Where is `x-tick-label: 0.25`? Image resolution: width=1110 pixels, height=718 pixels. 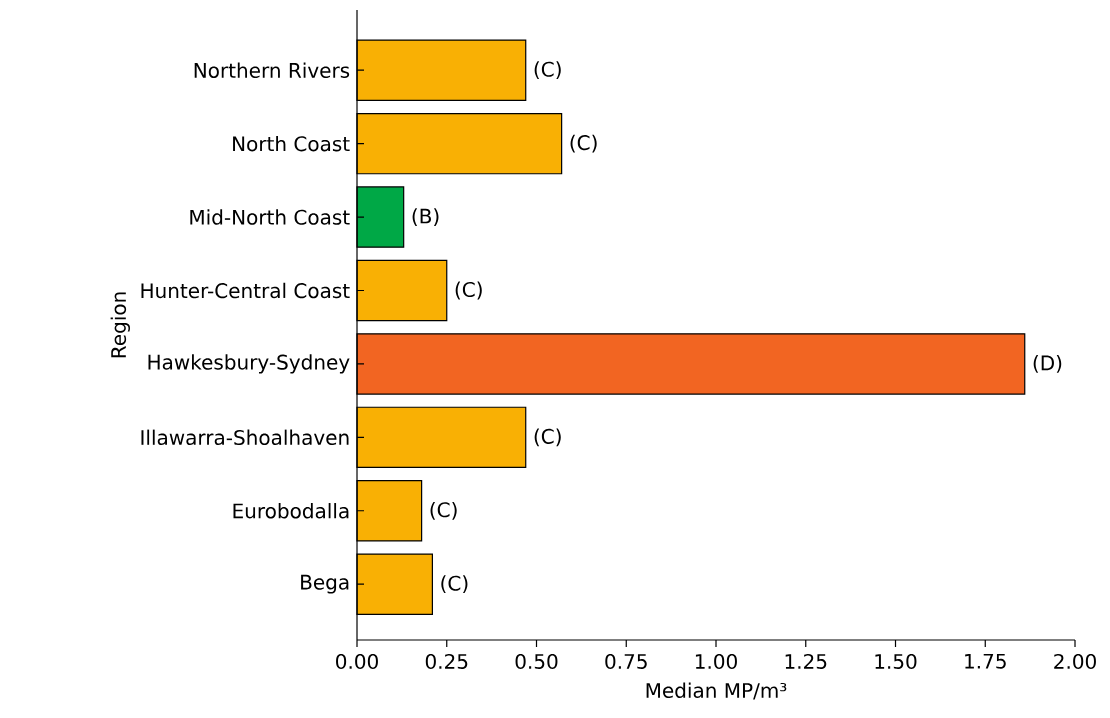 x-tick-label: 0.25 is located at coordinates (446, 661).